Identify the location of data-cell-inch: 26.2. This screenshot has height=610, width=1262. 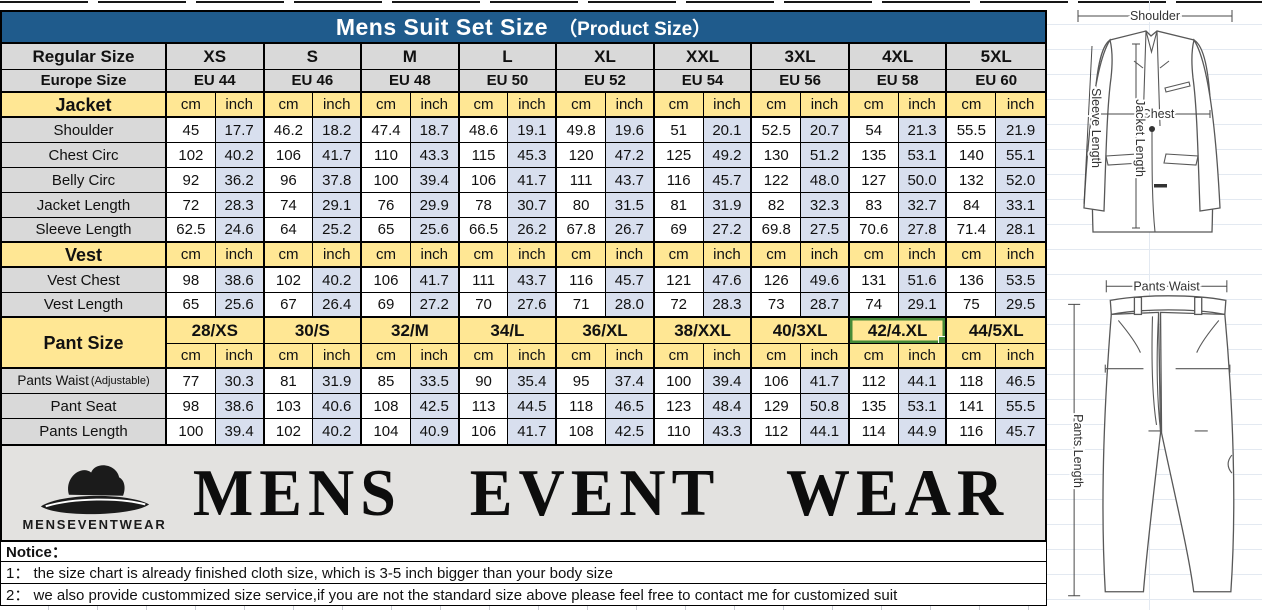
(533, 230).